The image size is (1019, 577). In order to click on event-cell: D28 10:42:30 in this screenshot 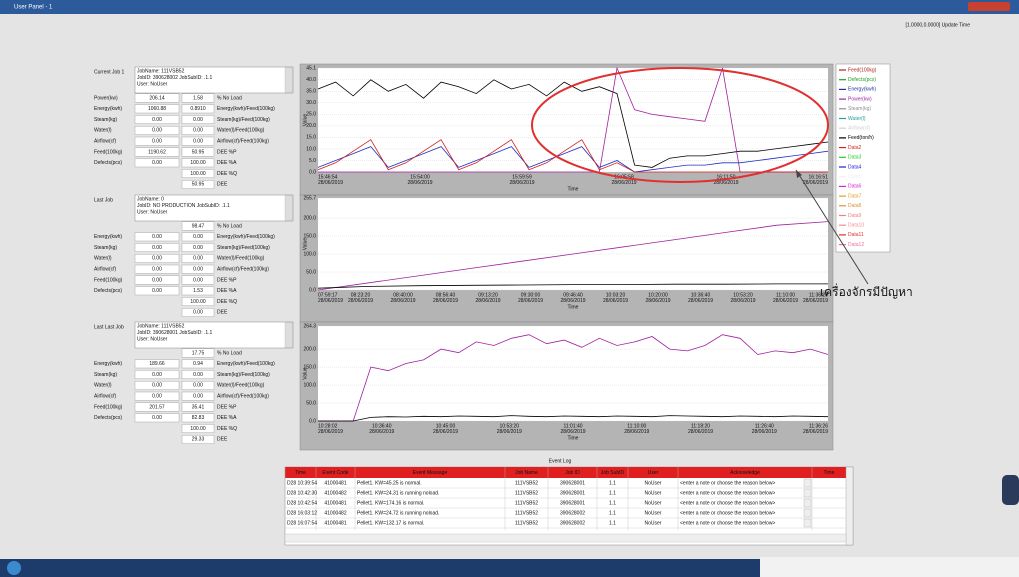, I will do `click(302, 493)`.